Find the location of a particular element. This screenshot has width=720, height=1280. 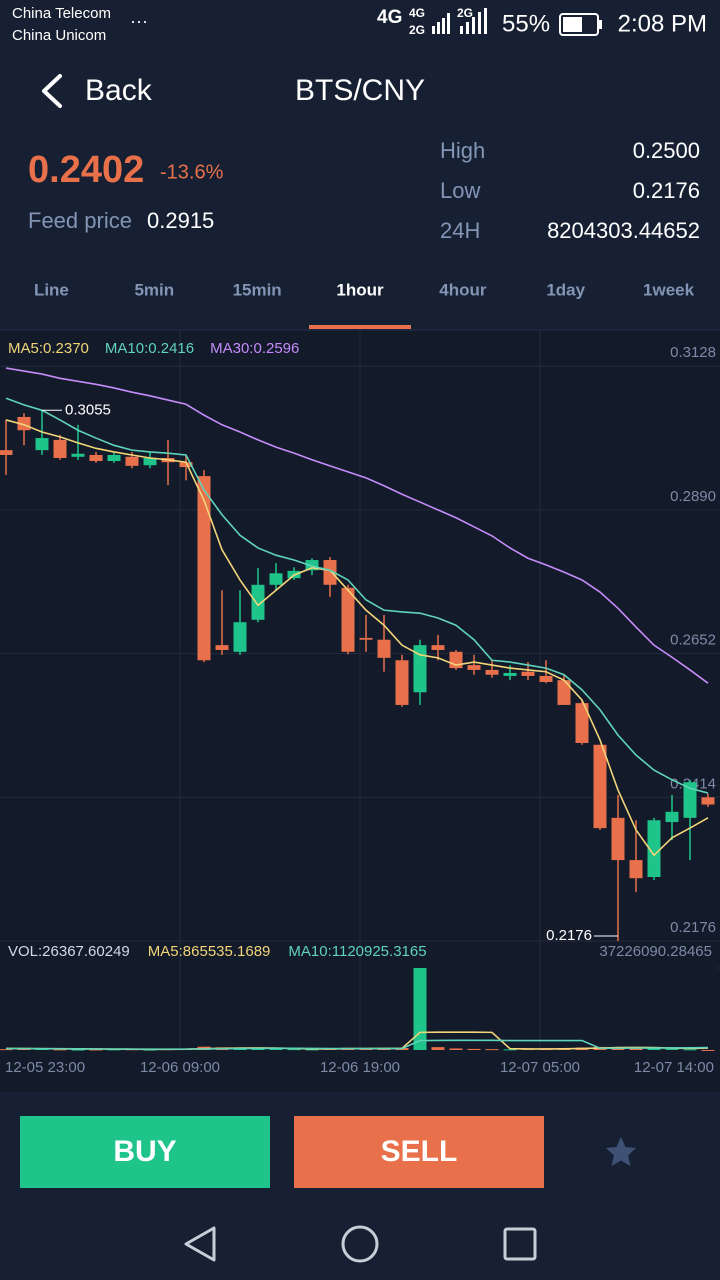

interval-tab: 5min is located at coordinates (154, 289).